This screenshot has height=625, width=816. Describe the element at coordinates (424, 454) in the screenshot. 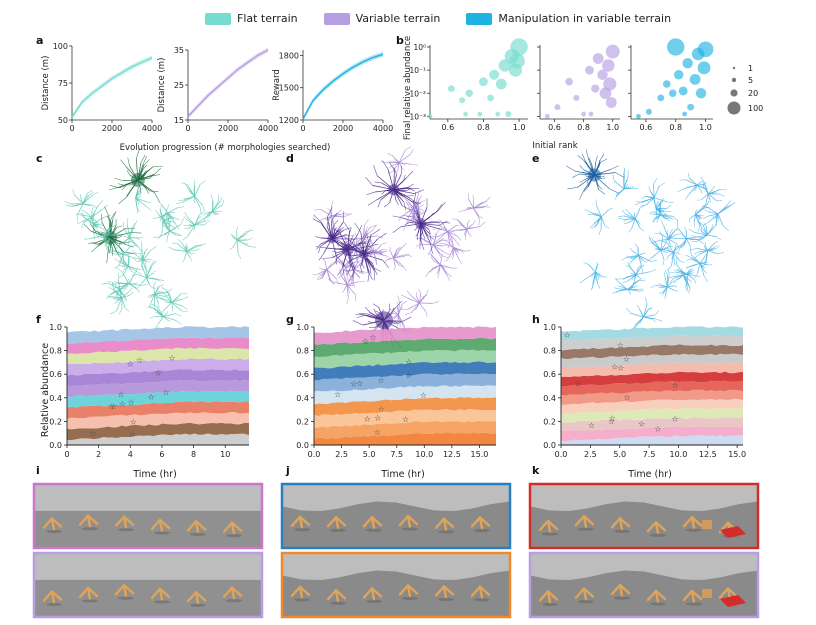

I see `muller-xtick-label: 10.0` at that location.